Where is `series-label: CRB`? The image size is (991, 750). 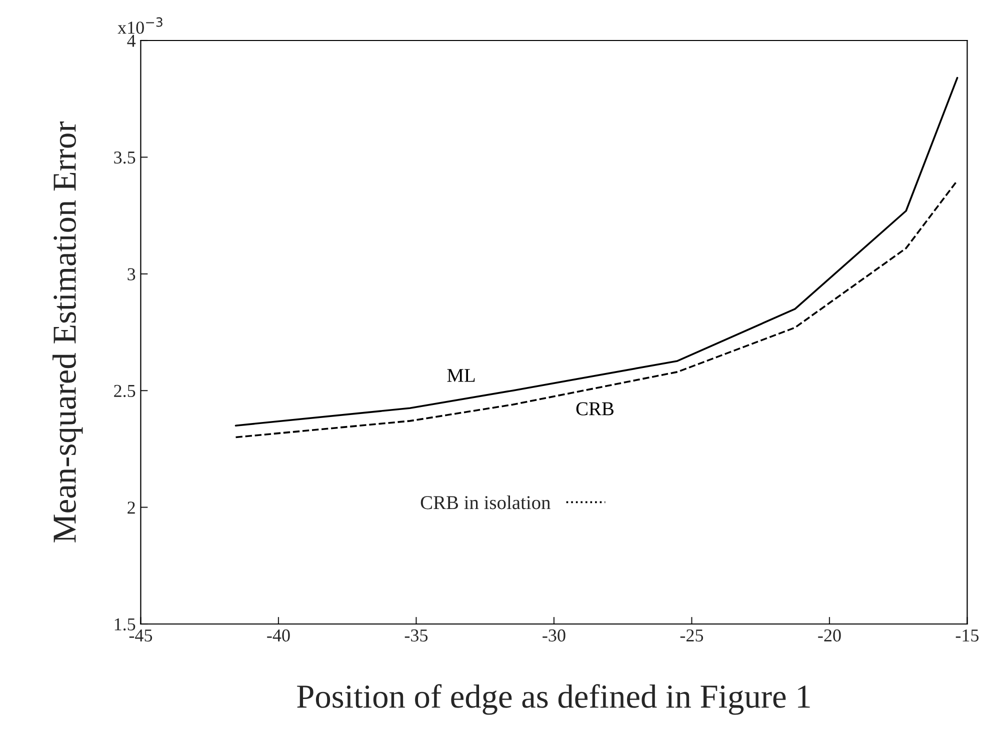 series-label: CRB is located at coordinates (595, 409).